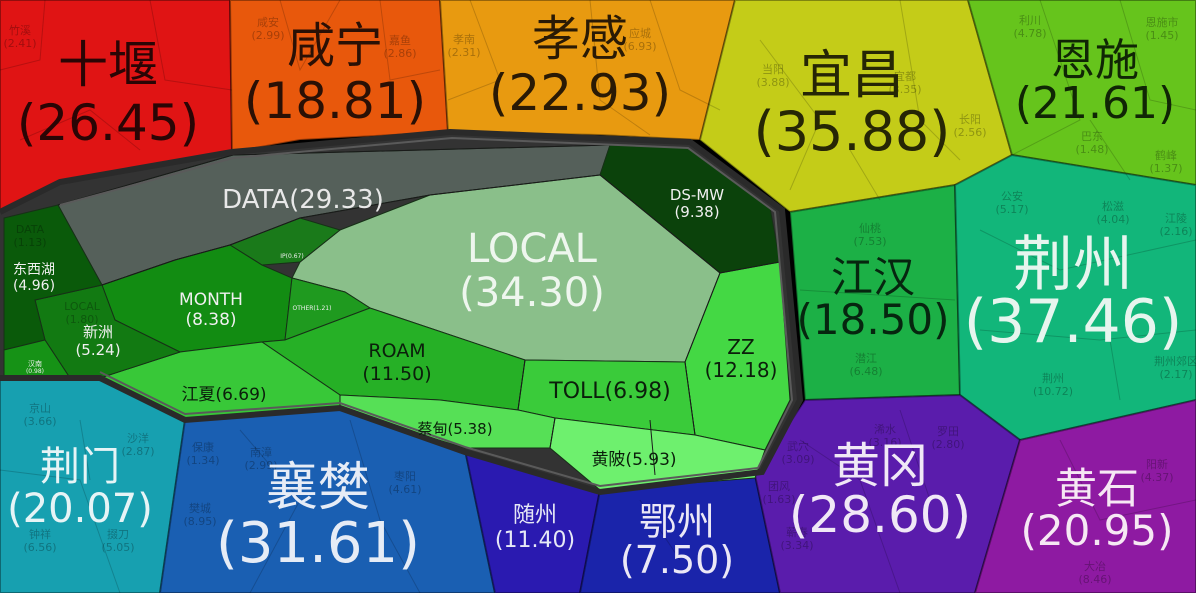 The image size is (1196, 593). I want to click on sub-label-value: (4.78), so click(1029, 33).